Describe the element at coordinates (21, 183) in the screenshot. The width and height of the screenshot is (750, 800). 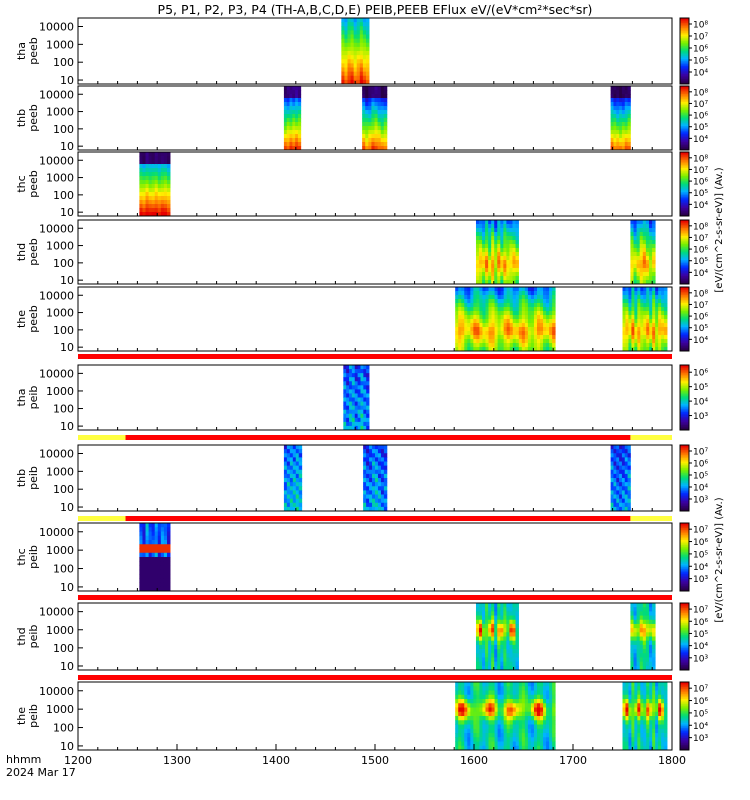
I see `panel-probe-label: thc` at that location.